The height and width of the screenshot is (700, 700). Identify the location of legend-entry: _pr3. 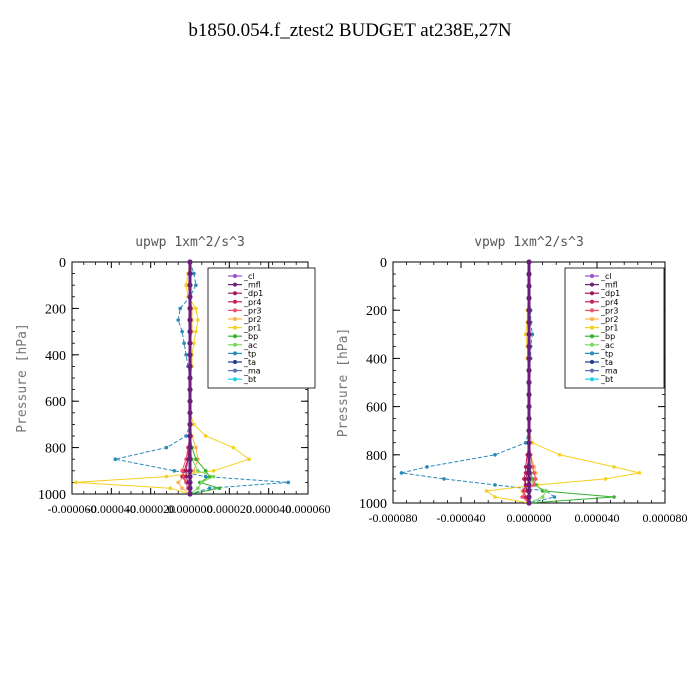
(252, 310).